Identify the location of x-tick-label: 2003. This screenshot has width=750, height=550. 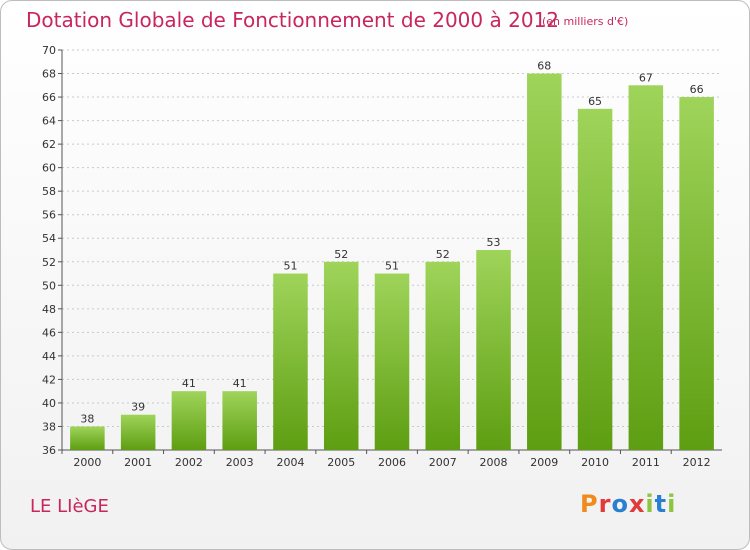
(240, 462).